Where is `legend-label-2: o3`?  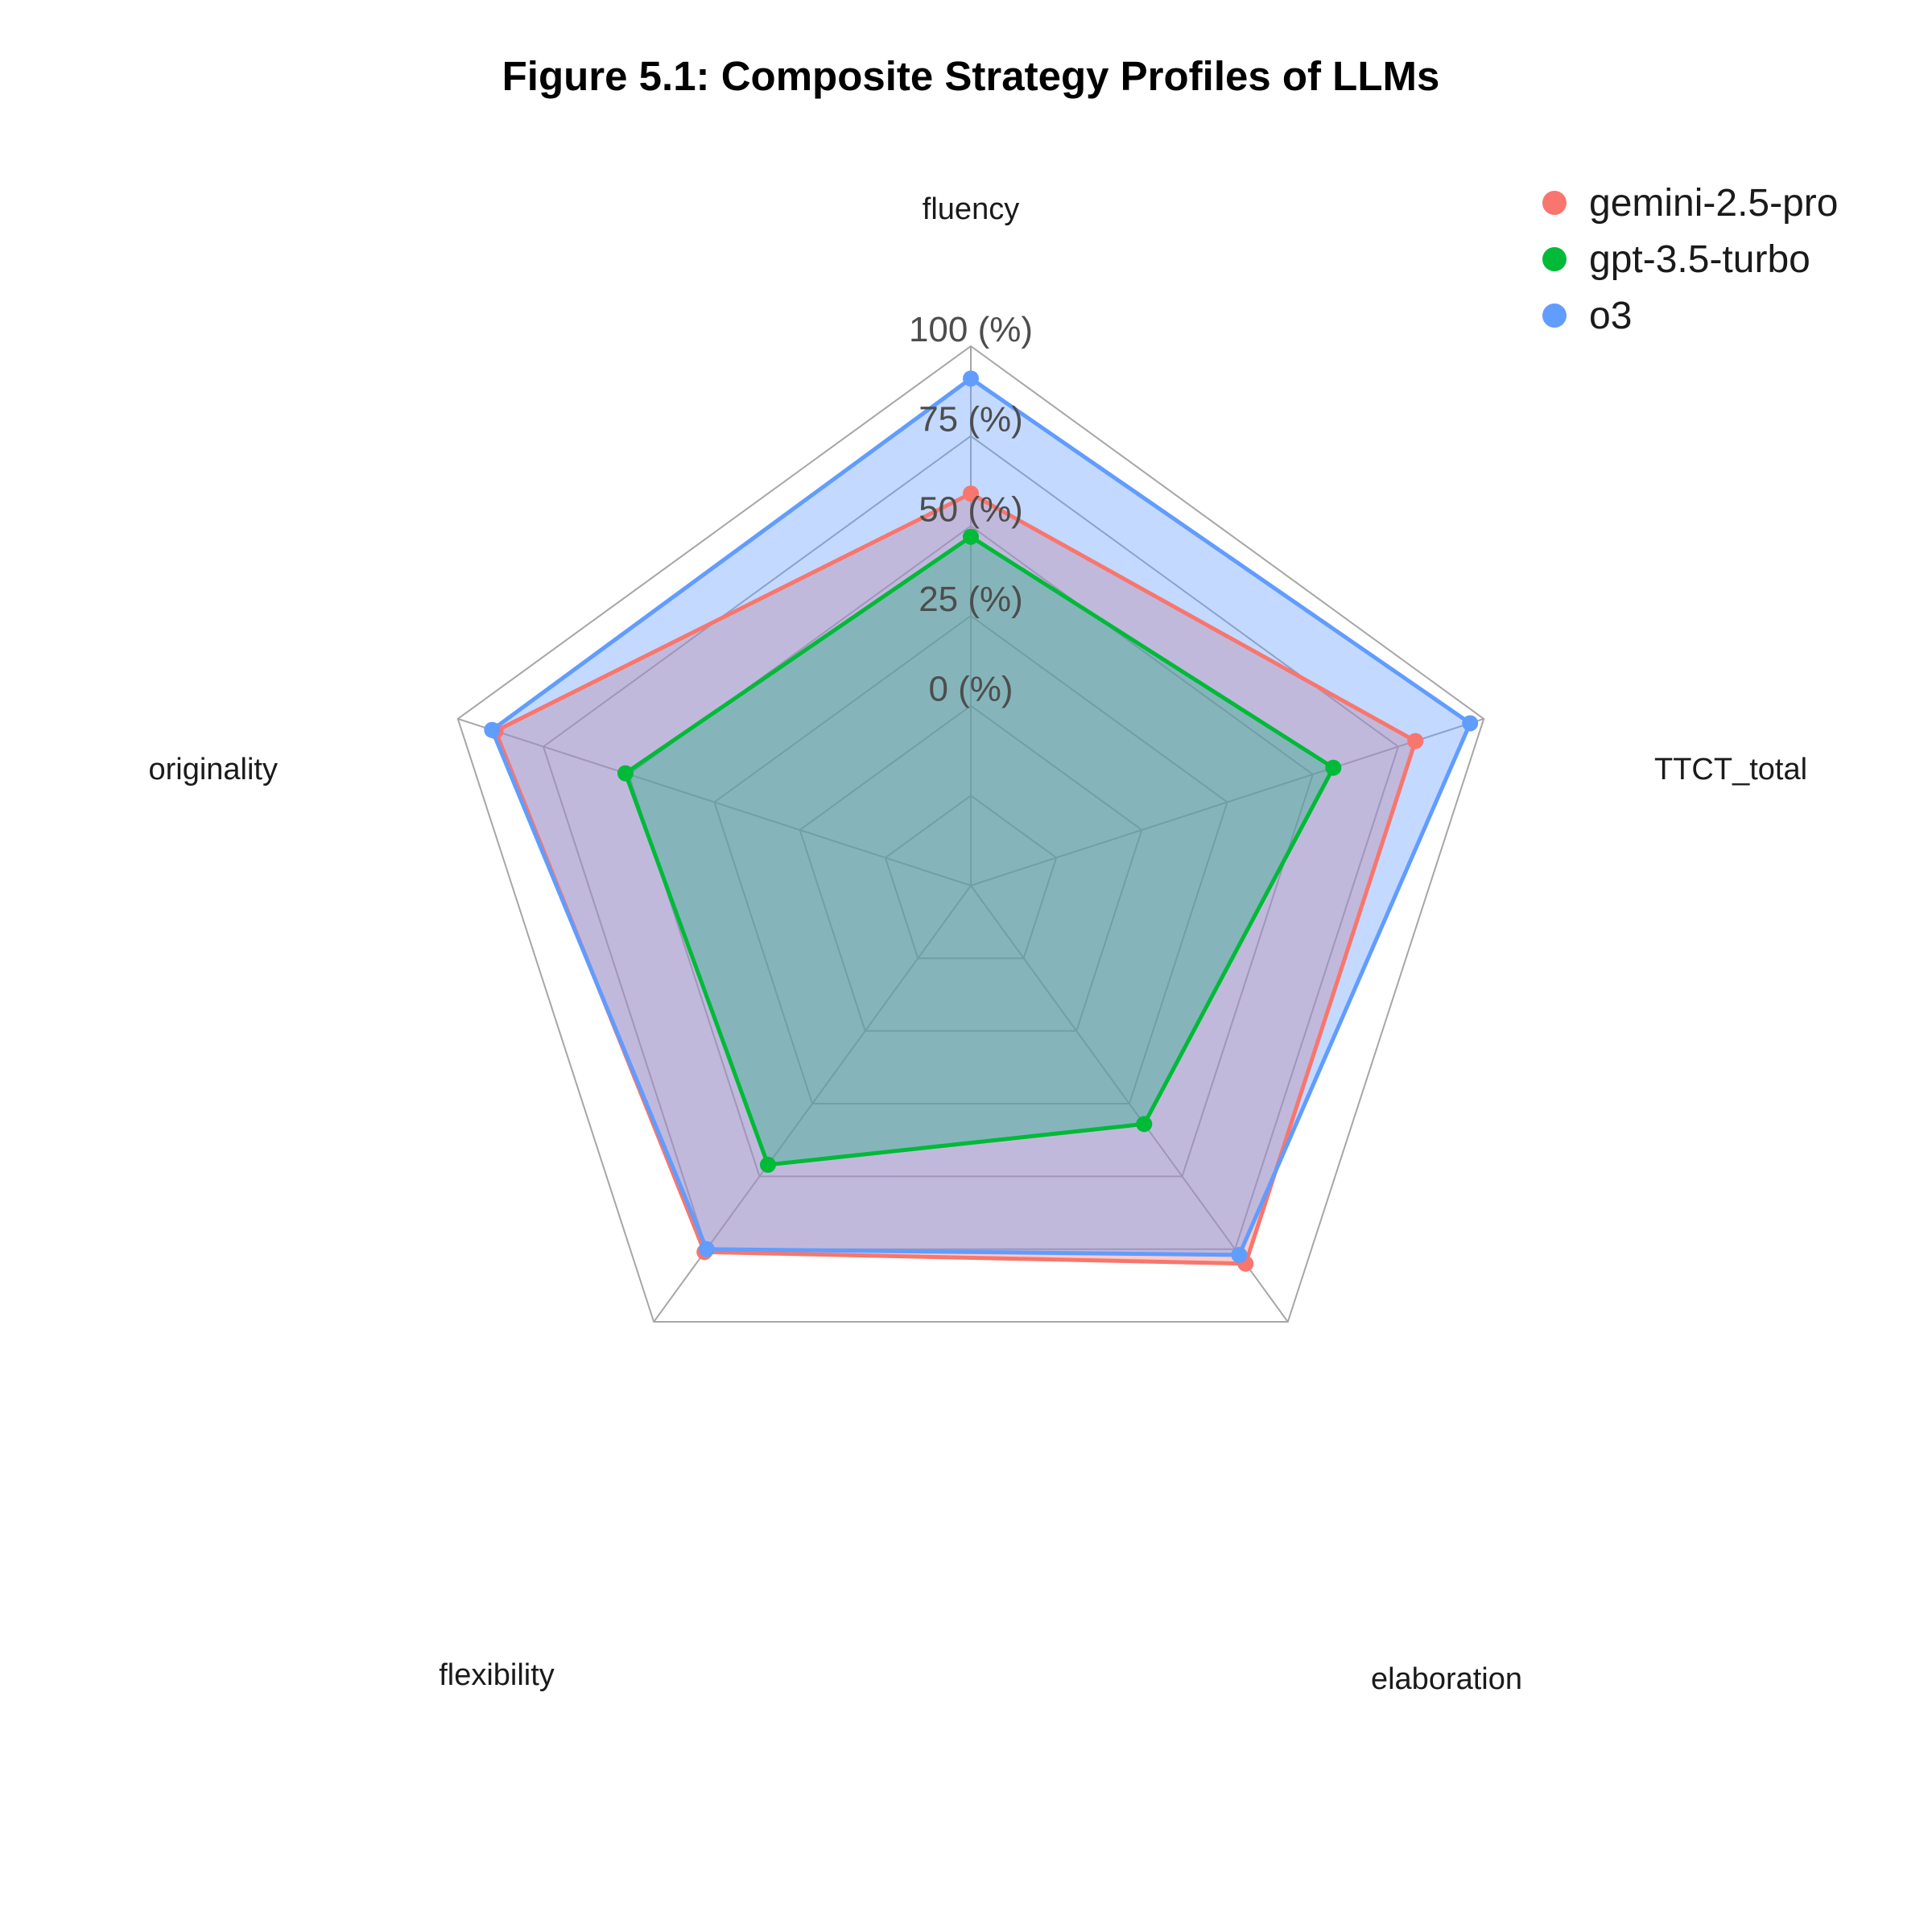
legend-label-2: o3 is located at coordinates (1610, 316).